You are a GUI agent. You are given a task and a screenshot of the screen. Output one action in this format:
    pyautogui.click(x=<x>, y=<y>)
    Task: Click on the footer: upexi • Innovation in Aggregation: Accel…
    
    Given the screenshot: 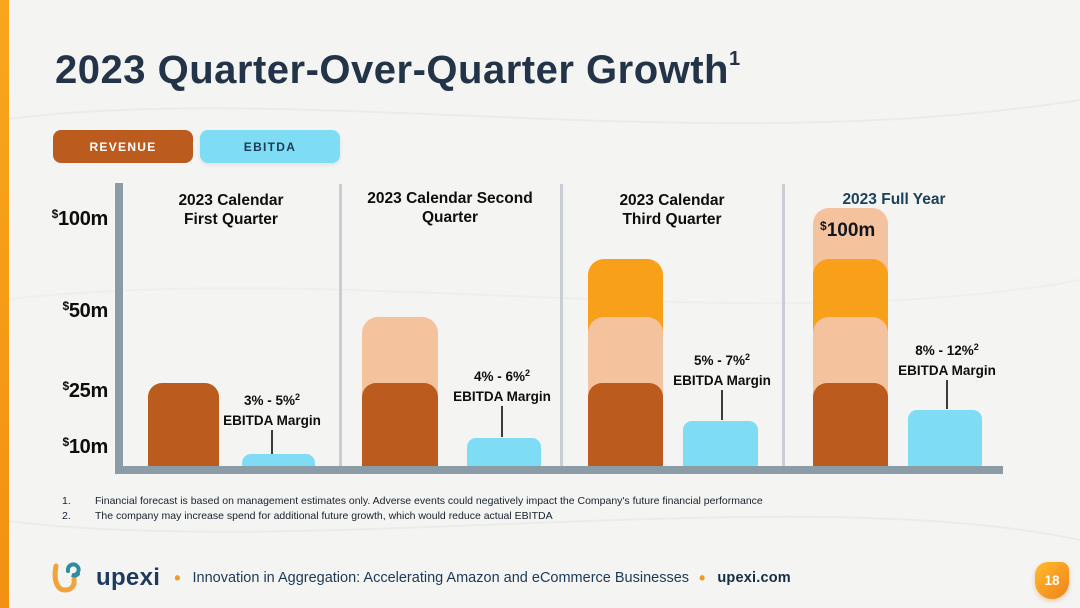 What is the action you would take?
    pyautogui.click(x=419, y=578)
    